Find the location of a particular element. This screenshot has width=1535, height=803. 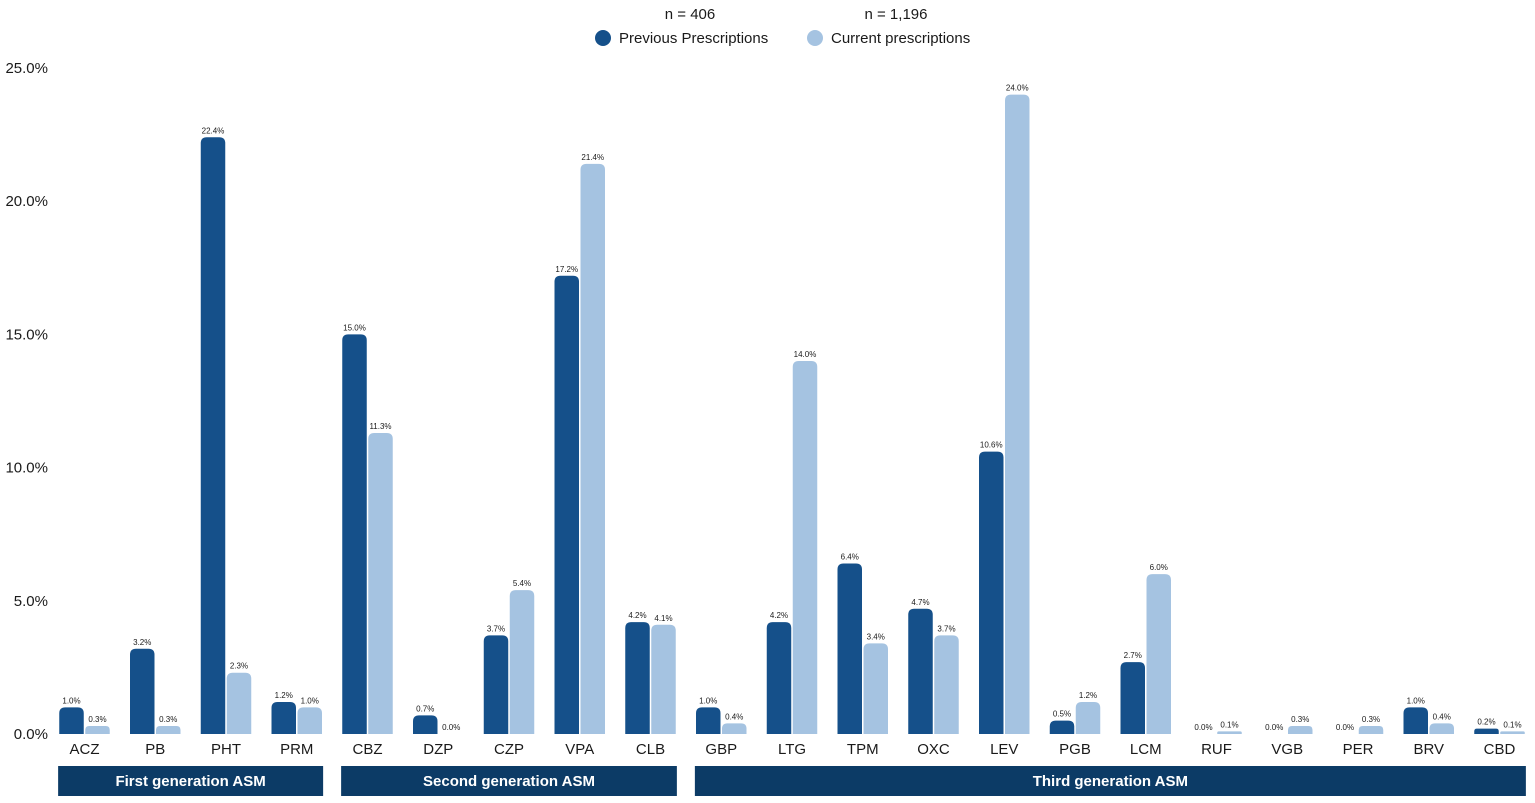

data-label-previous-clb: 4.2% is located at coordinates (637, 615).